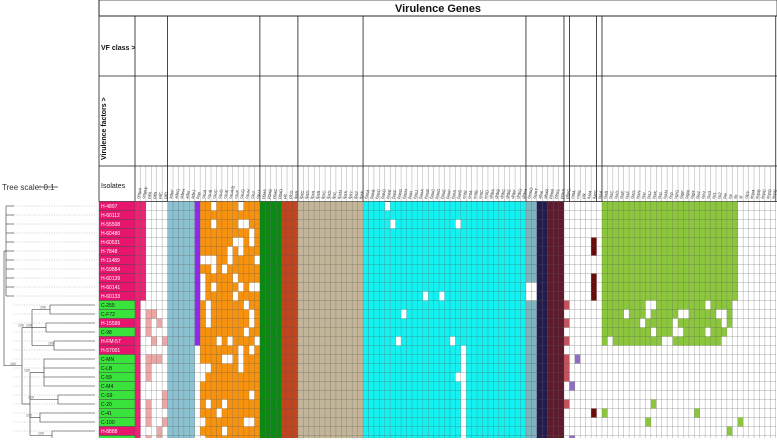 The height and width of the screenshot is (443, 777). I want to click on gene-label: tssF, so click(627, 194).